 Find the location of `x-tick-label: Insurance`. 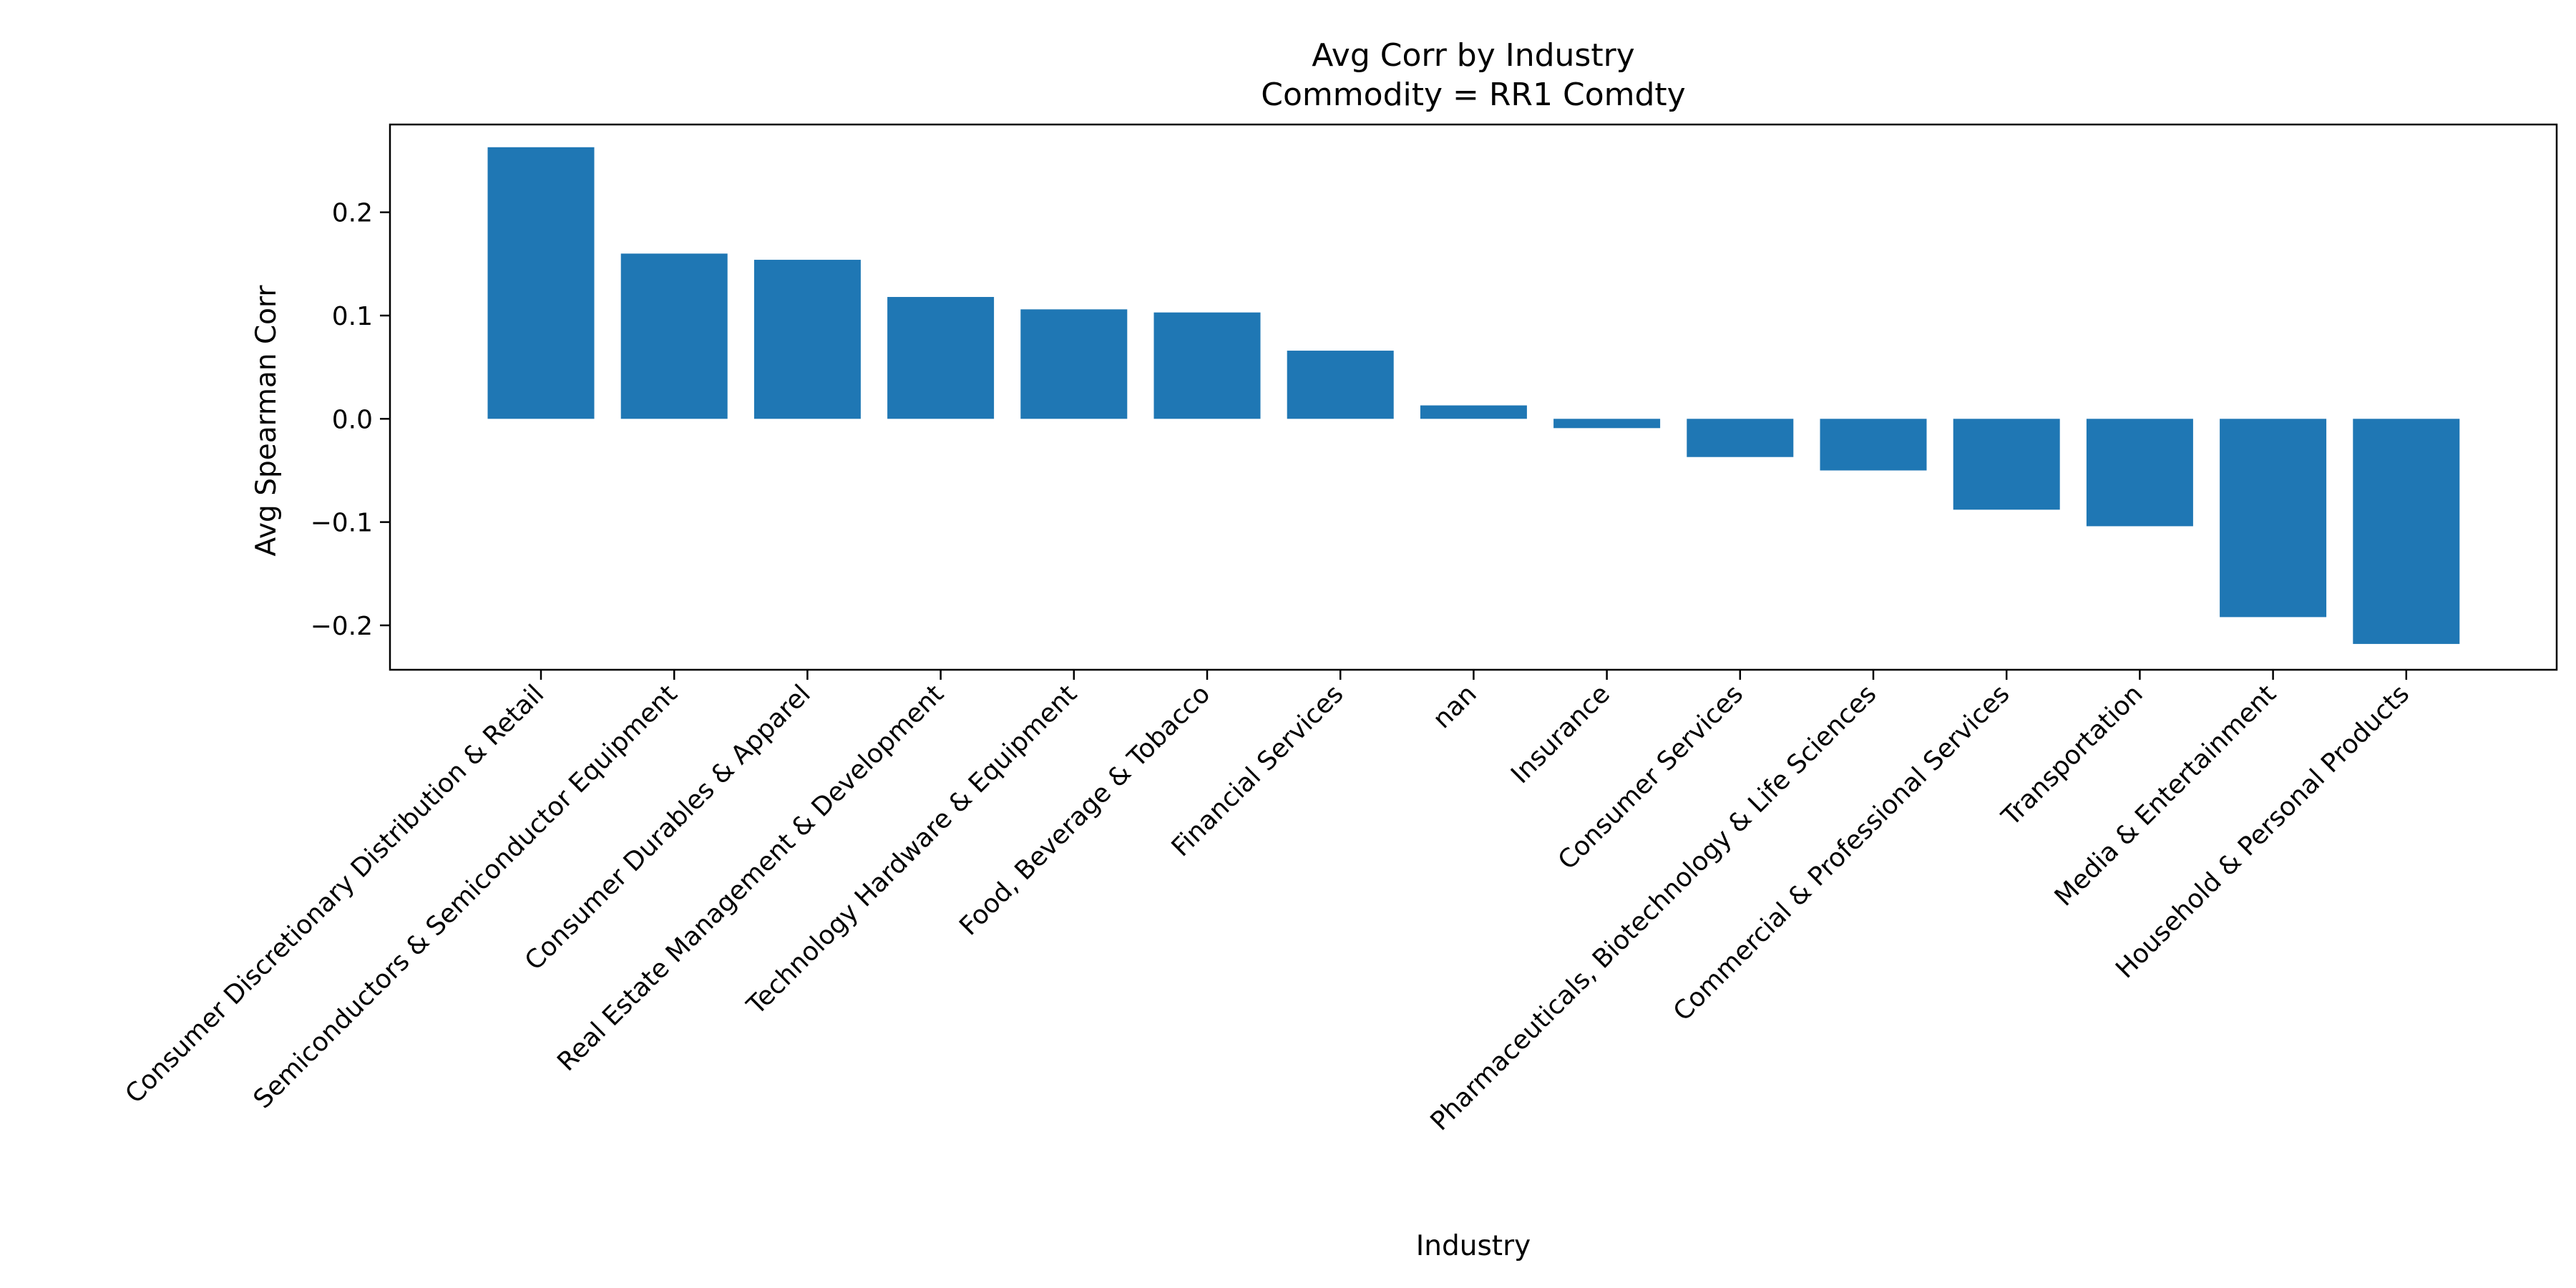

x-tick-label: Insurance is located at coordinates (1561, 734).